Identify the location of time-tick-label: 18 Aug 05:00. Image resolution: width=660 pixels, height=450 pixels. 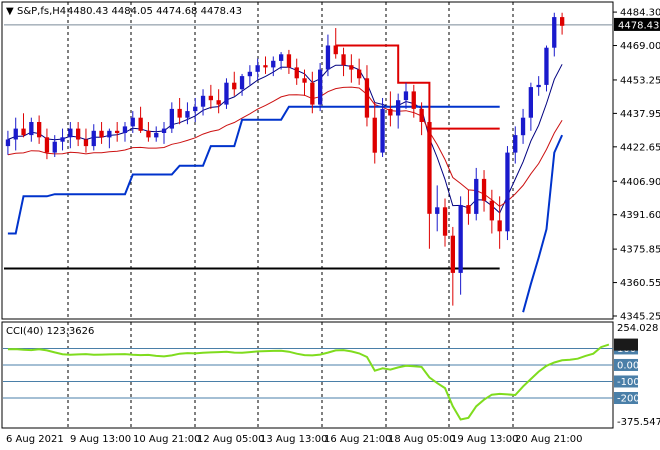
(421, 439).